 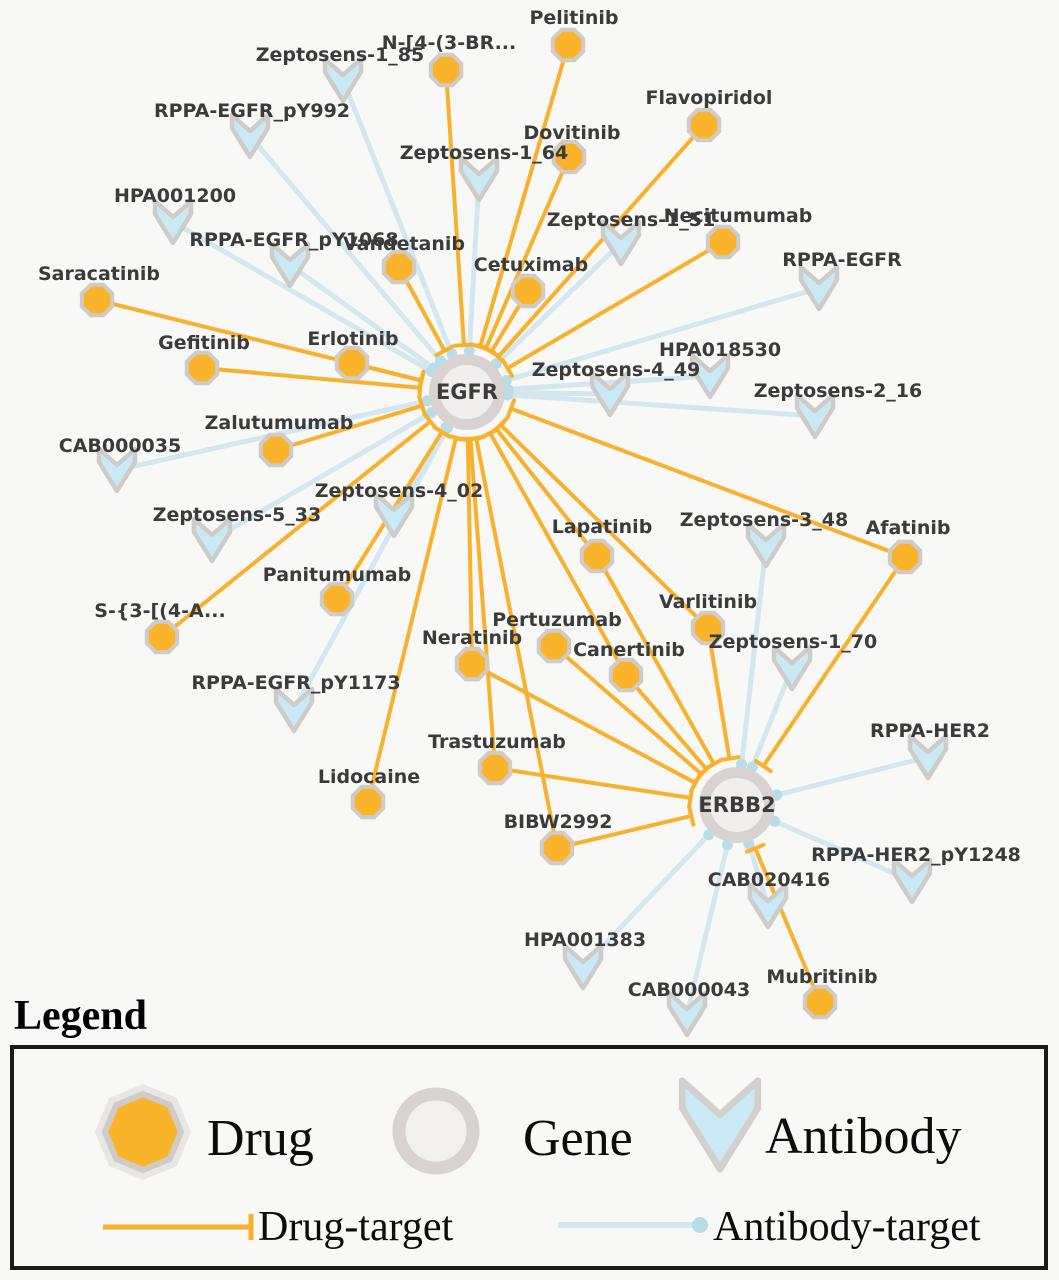 I want to click on node-label: Zeptosens-2_16, so click(x=838, y=391).